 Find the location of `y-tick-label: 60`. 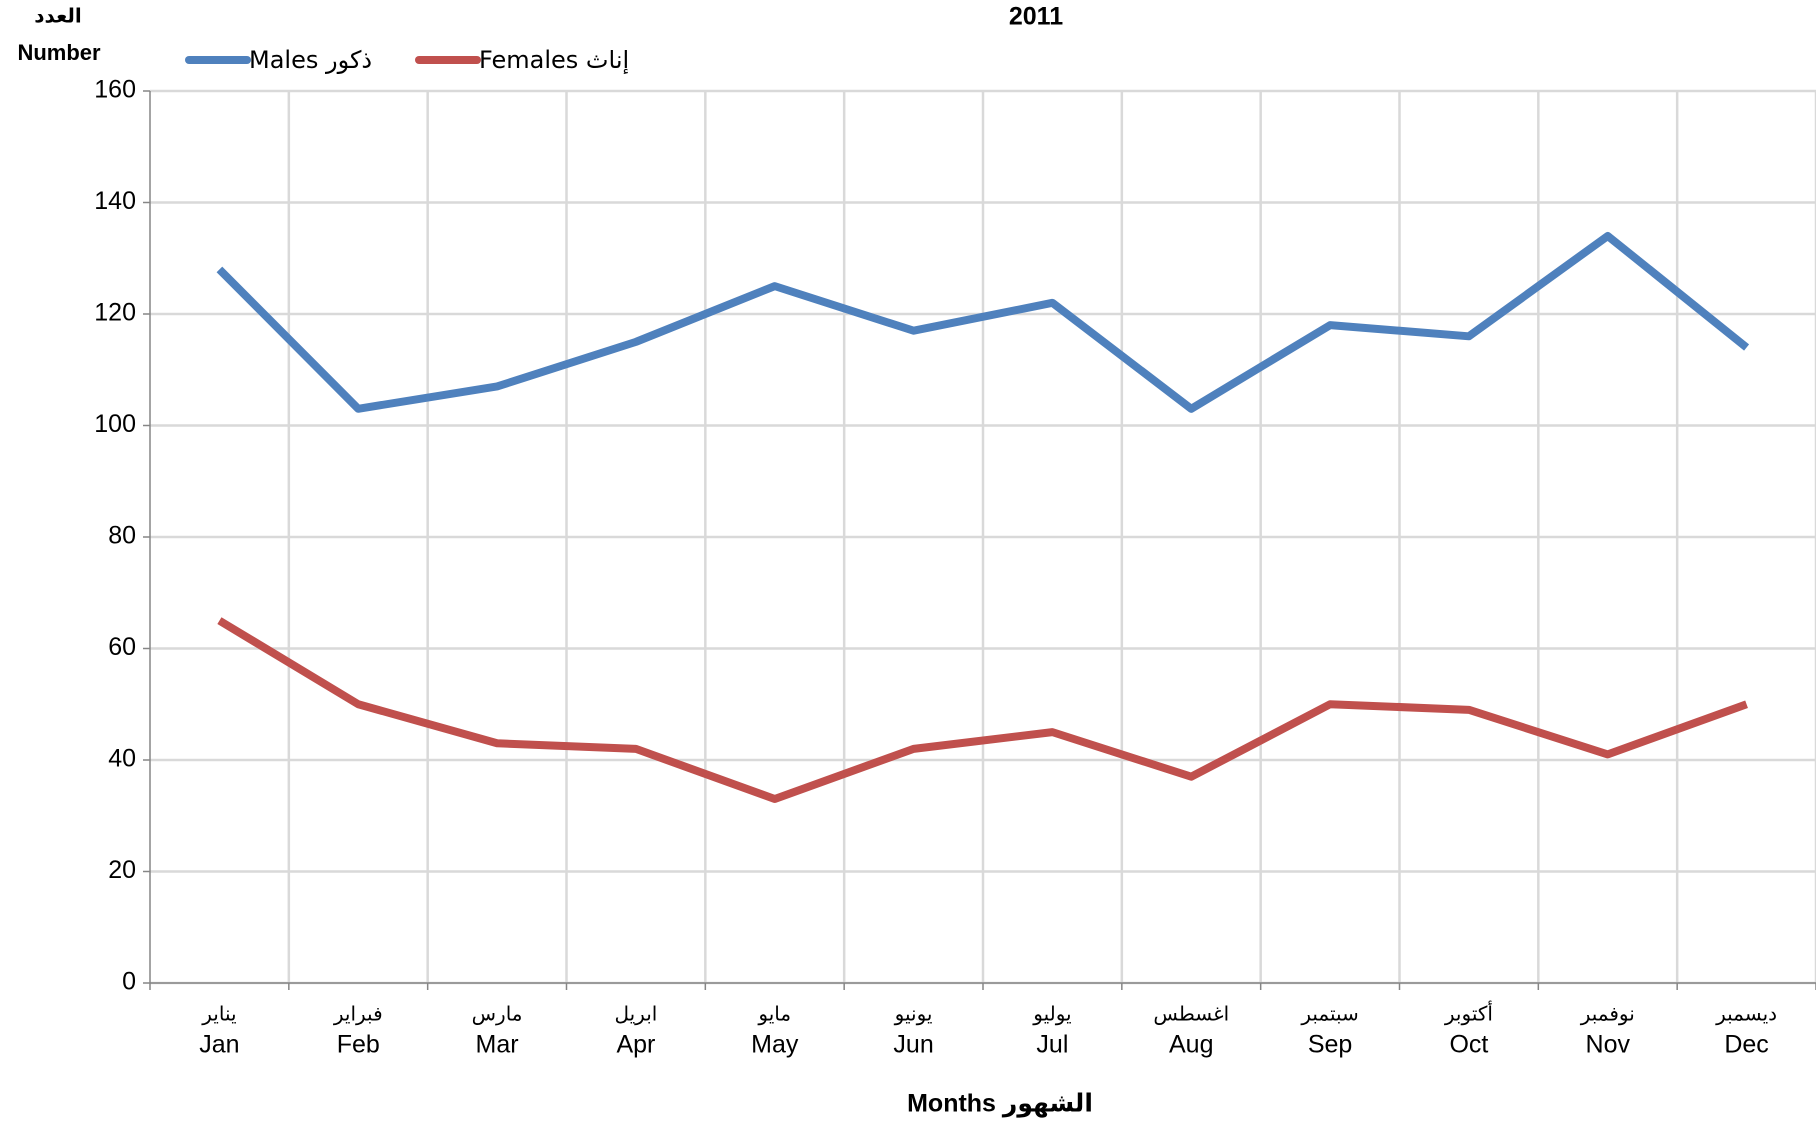

y-tick-label: 60 is located at coordinates (122, 647).